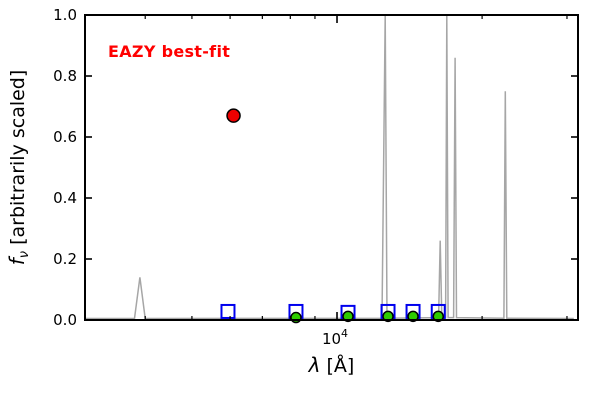  What do you see at coordinates (169, 51) in the screenshot?
I see `best-fit-annotation: EAZY best-fit` at bounding box center [169, 51].